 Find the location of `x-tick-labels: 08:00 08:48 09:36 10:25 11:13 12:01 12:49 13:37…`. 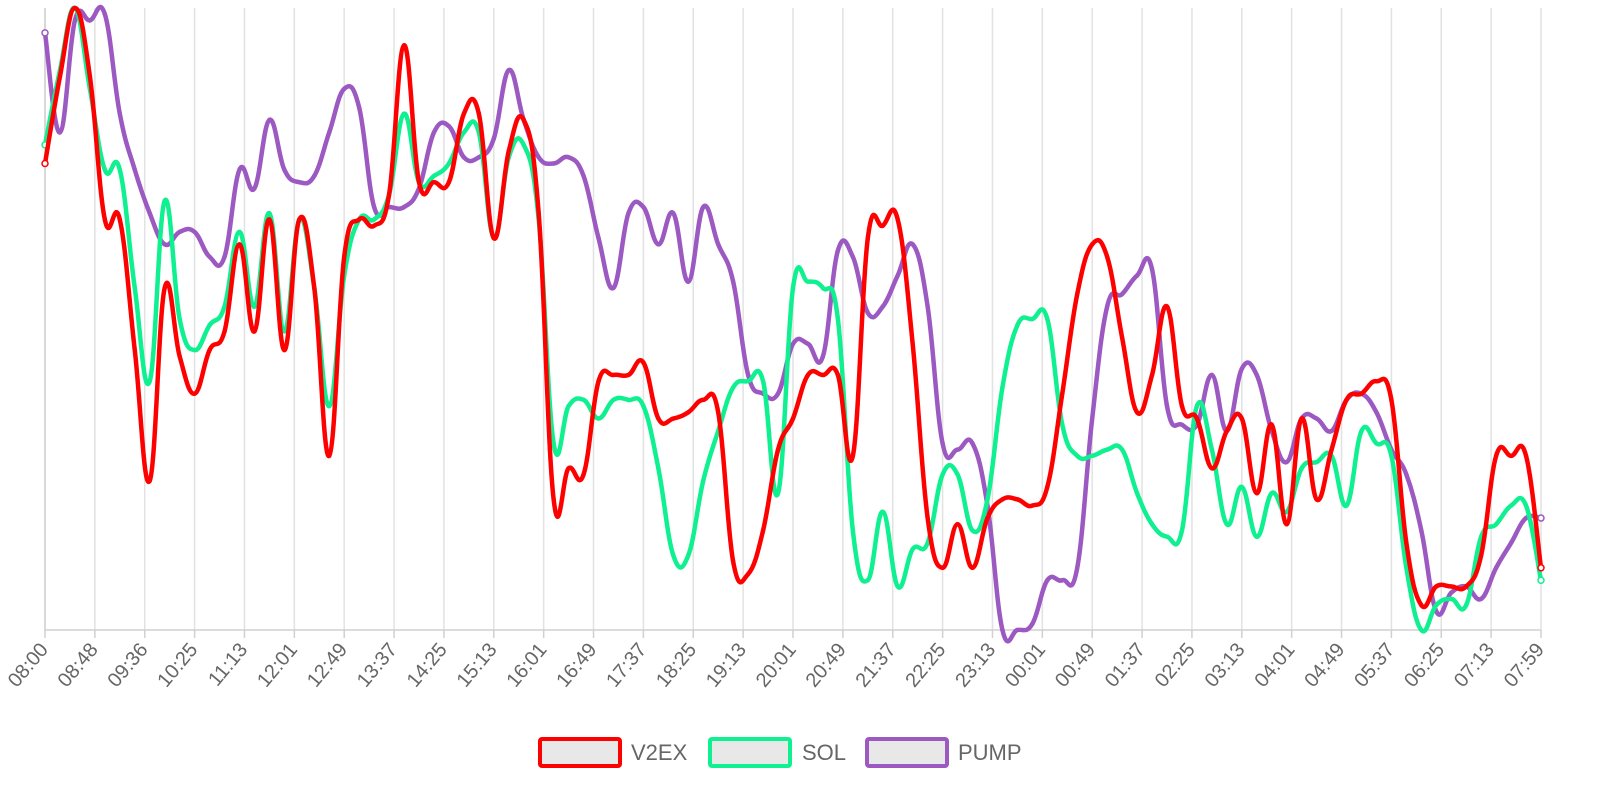

x-tick-labels: 08:00 08:48 09:36 10:25 11:13 12:01 12:49 13:37… is located at coordinates (776, 665).